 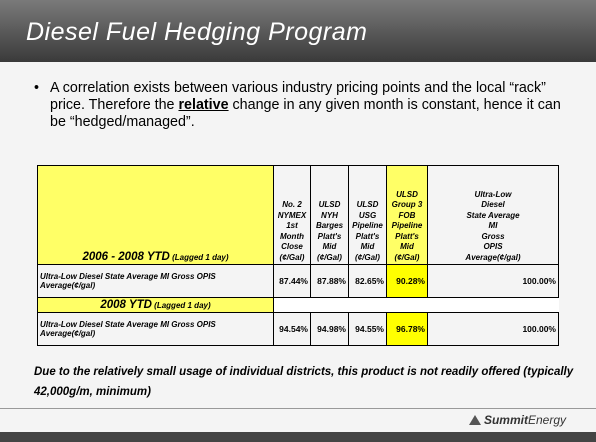 What do you see at coordinates (407, 329) in the screenshot?
I see `cell: 96.78%` at bounding box center [407, 329].